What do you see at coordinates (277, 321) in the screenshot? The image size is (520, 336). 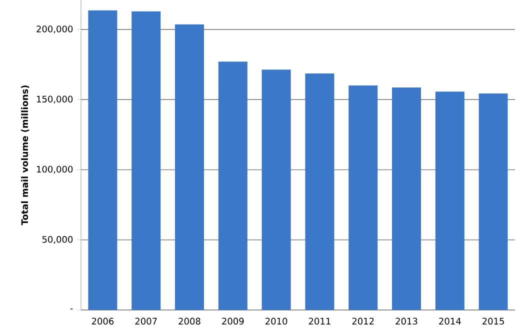 I see `x-tick-label: 2010` at bounding box center [277, 321].